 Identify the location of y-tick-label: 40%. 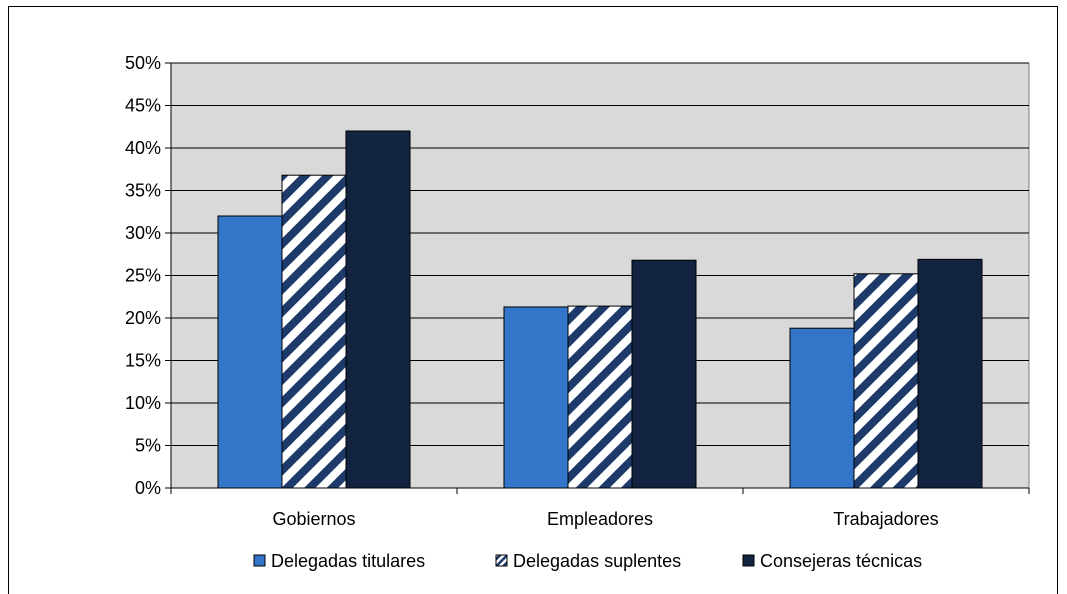
(143, 148).